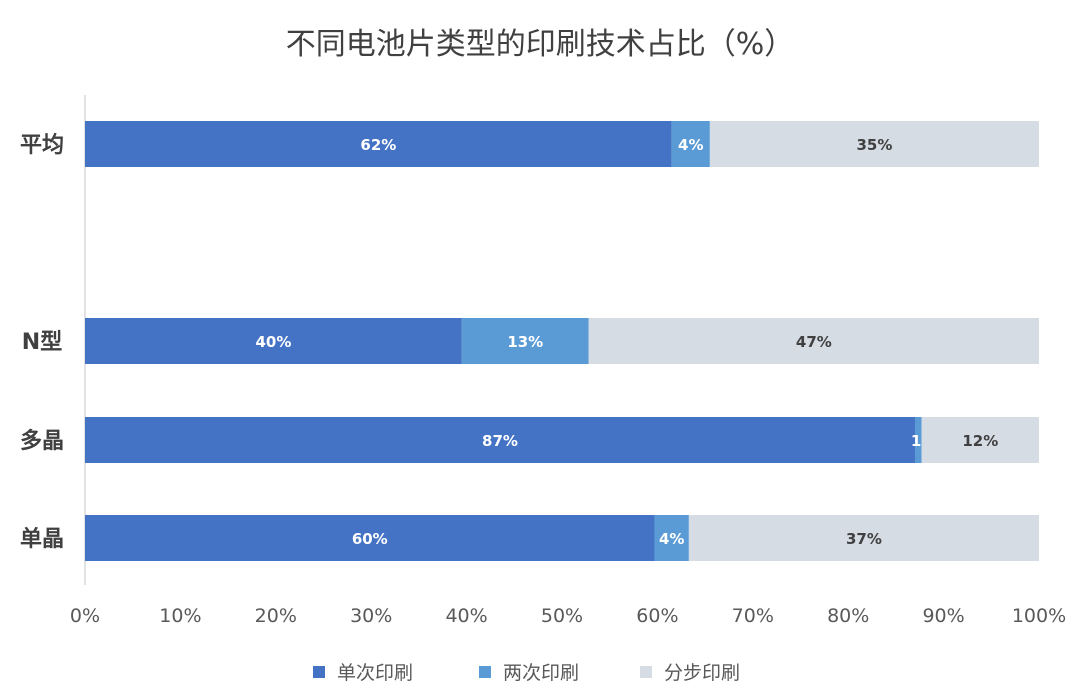 Image resolution: width=1080 pixels, height=698 pixels. I want to click on data-label: 60%, so click(370, 539).